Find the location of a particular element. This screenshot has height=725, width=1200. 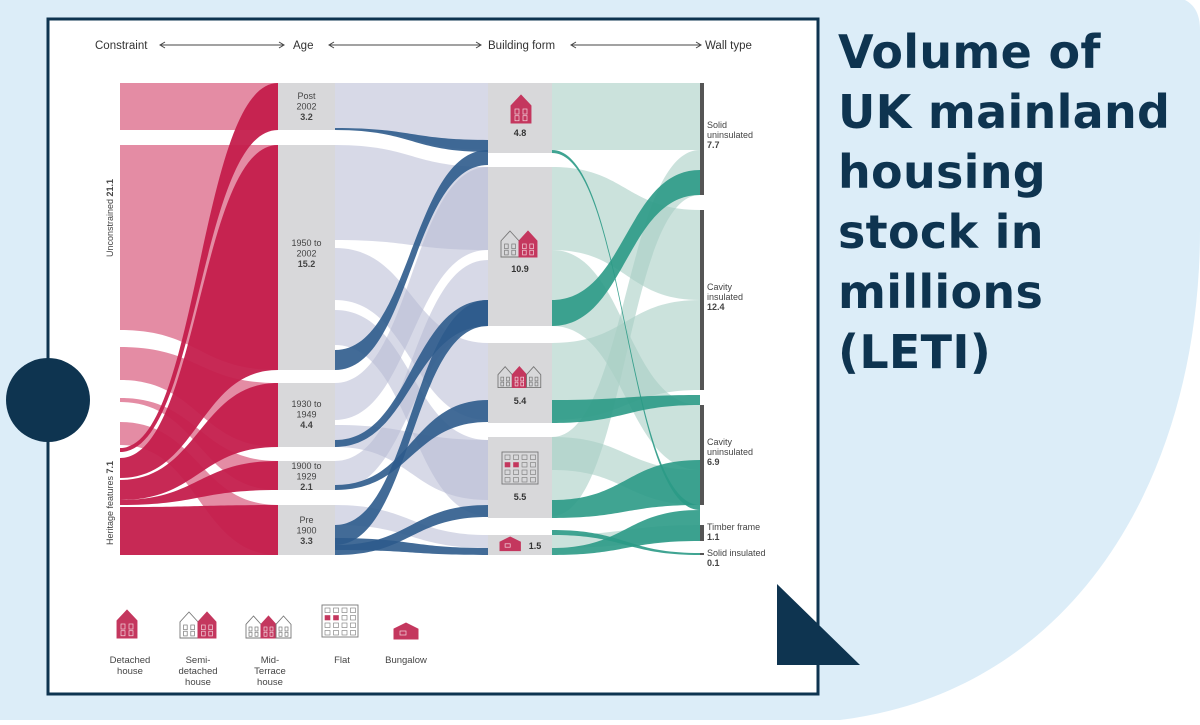

legend-label: Mid-Terrace house is located at coordinates (270, 671).